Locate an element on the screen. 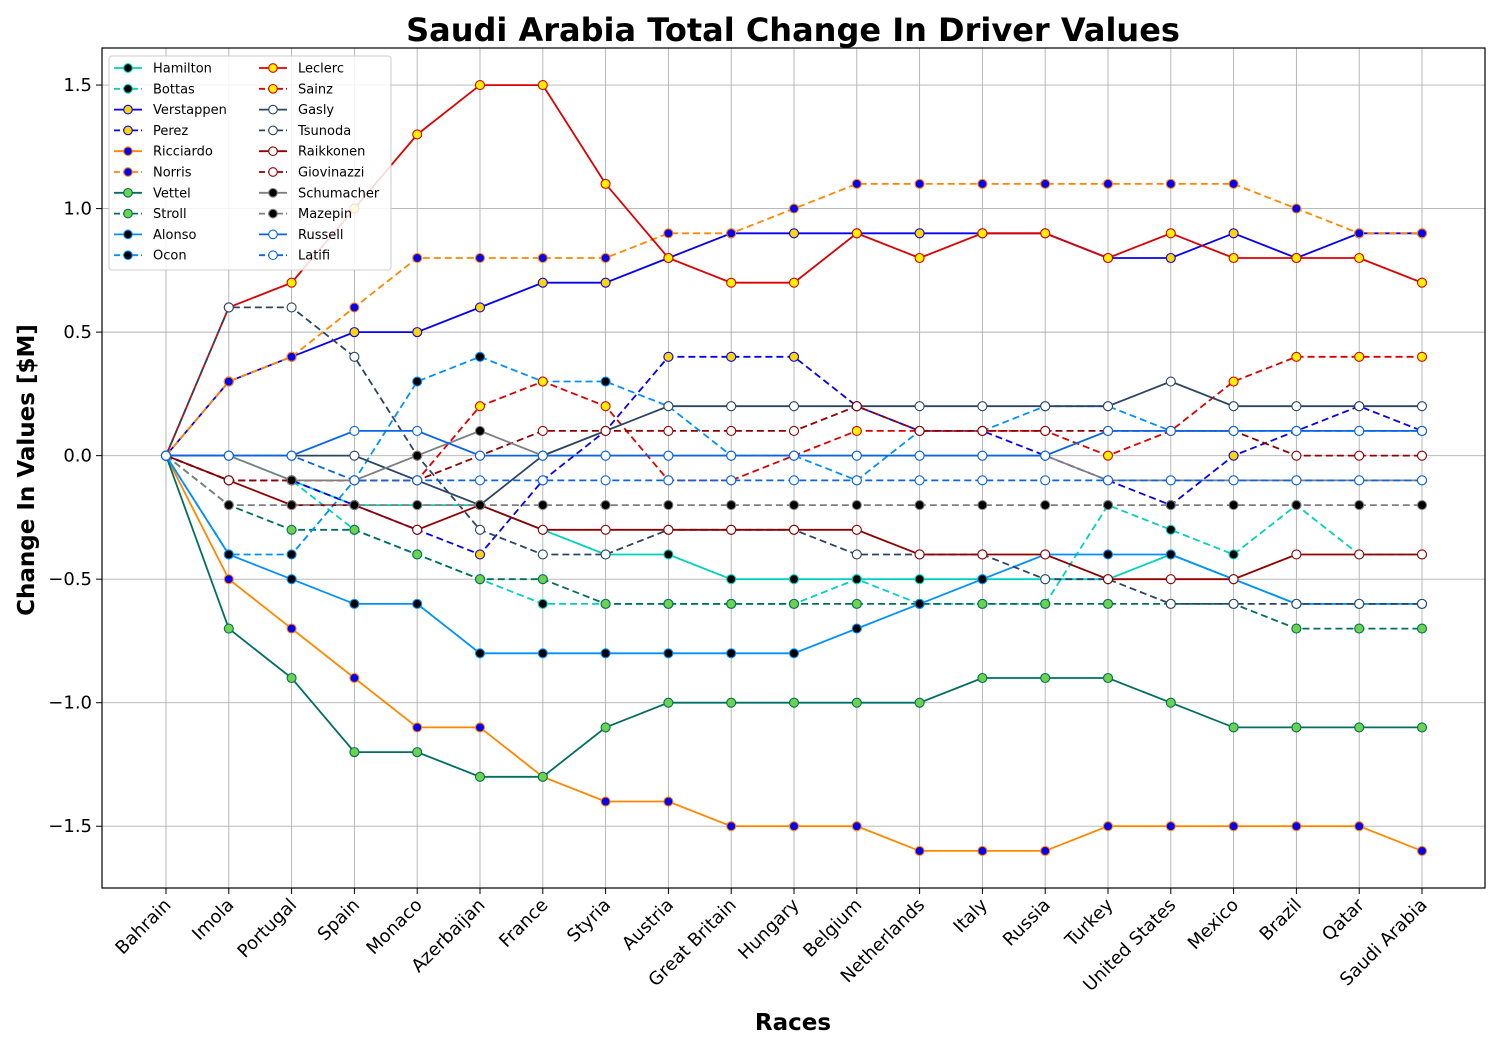 The height and width of the screenshot is (1050, 1500). data-point-sainz is located at coordinates (1296, 356).